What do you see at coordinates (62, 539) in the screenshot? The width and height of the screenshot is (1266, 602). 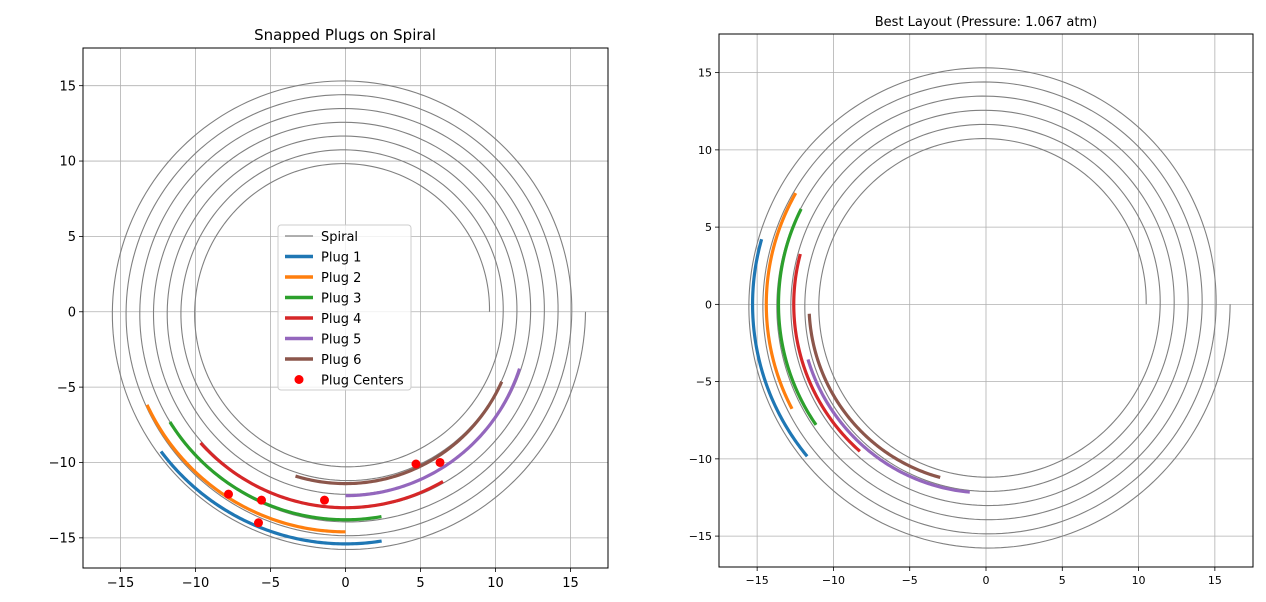 I see `left-chart-y-tick-label: −15` at bounding box center [62, 539].